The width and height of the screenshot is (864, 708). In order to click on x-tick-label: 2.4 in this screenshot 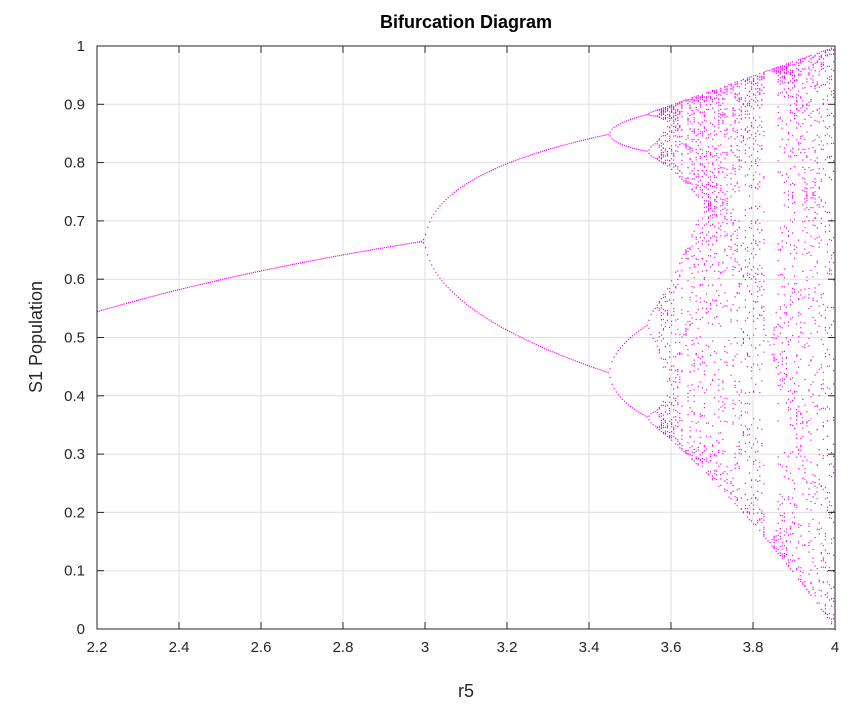, I will do `click(179, 647)`.